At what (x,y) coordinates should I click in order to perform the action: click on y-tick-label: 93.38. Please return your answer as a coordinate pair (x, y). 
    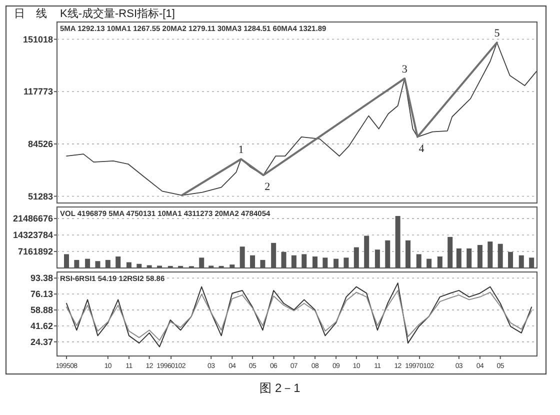
    Looking at the image, I should click on (41, 278).